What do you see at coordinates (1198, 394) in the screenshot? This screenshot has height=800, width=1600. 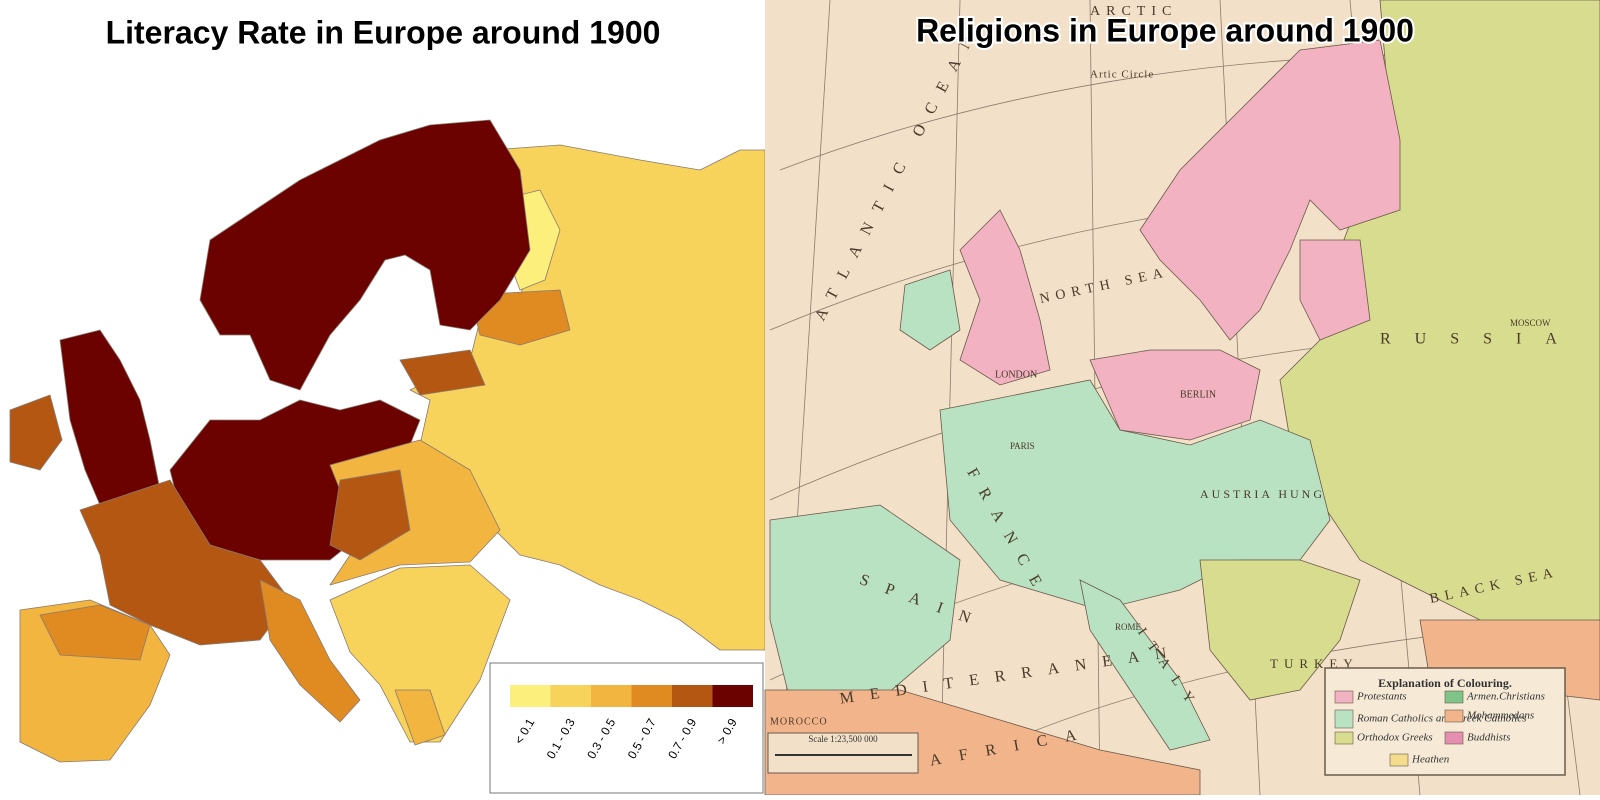 I see `map-label: BERLIN` at bounding box center [1198, 394].